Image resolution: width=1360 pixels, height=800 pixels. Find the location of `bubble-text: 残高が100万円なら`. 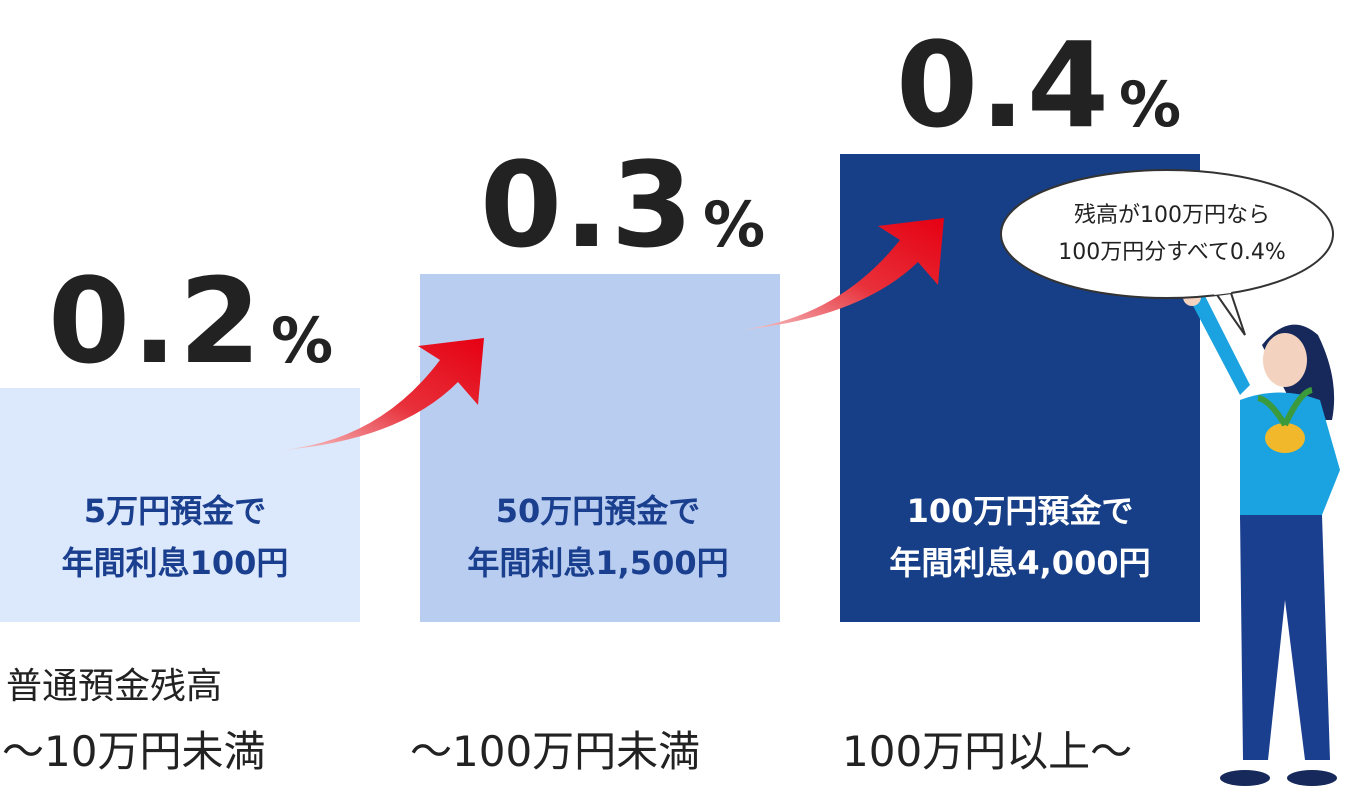

bubble-text: 残高が100万円なら is located at coordinates (1172, 215).